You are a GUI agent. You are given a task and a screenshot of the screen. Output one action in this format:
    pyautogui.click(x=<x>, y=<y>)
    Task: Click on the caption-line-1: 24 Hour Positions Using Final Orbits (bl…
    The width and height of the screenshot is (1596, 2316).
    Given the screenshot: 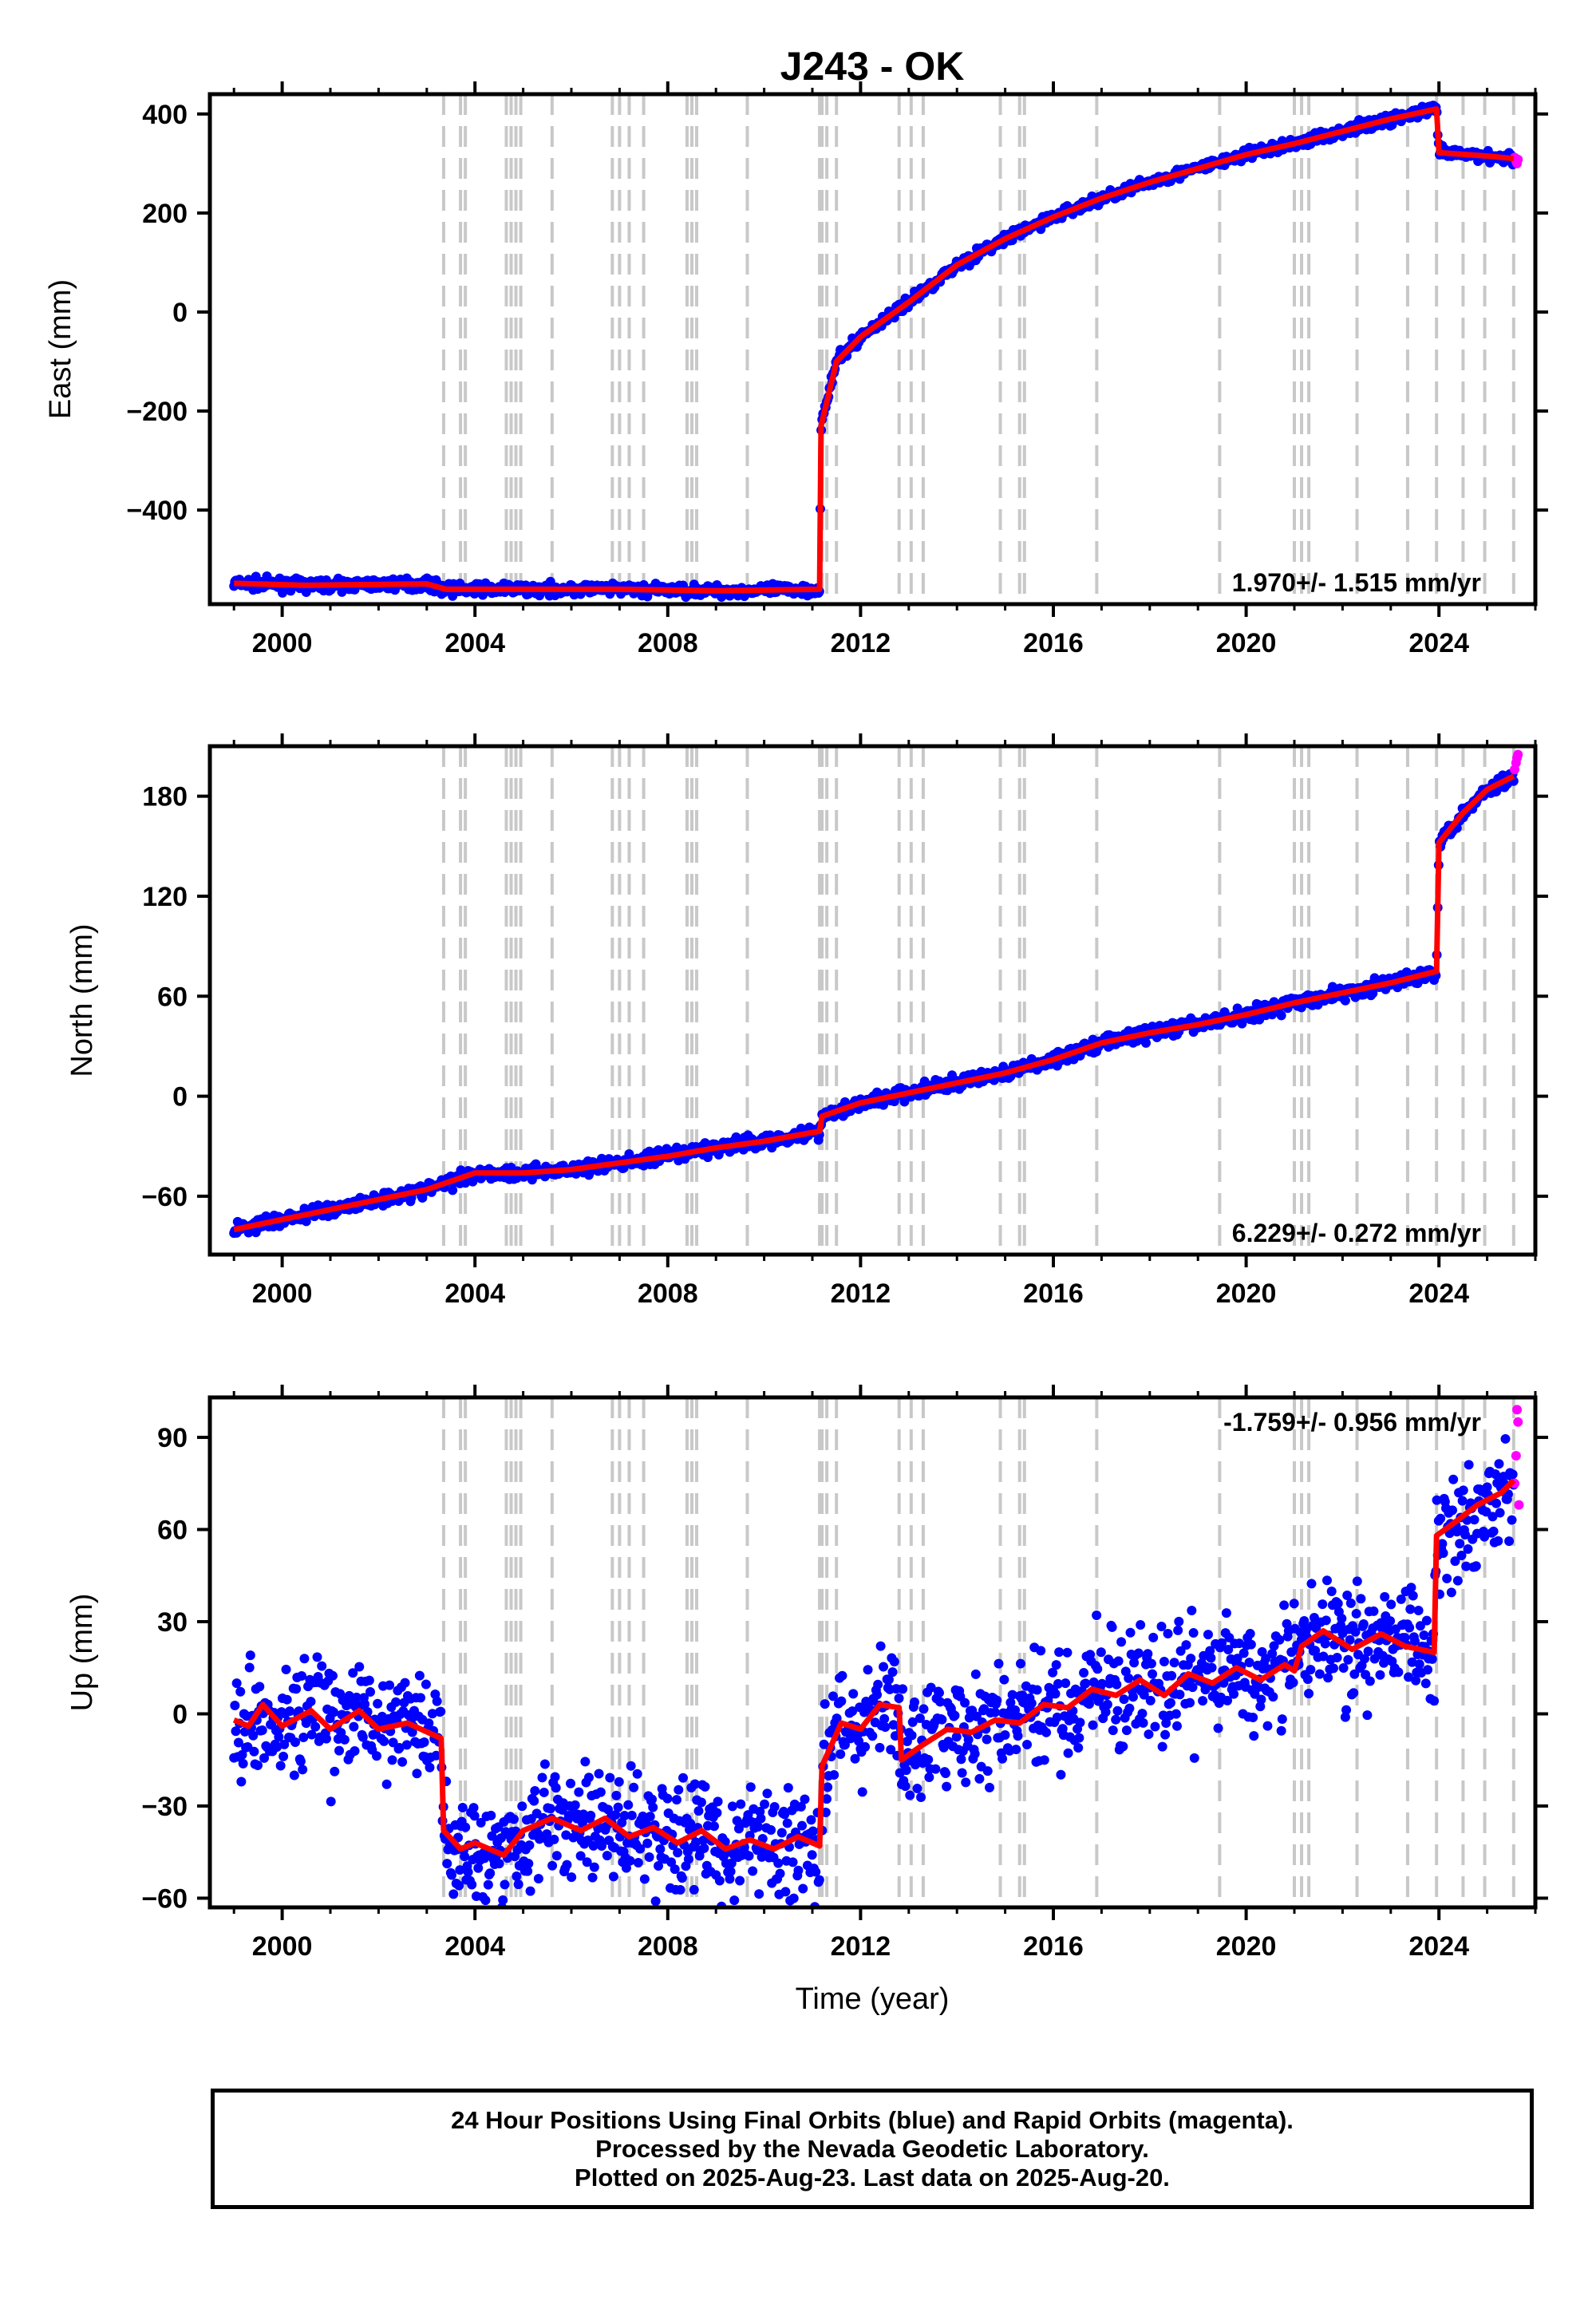 What is the action you would take?
    pyautogui.click(x=873, y=2120)
    